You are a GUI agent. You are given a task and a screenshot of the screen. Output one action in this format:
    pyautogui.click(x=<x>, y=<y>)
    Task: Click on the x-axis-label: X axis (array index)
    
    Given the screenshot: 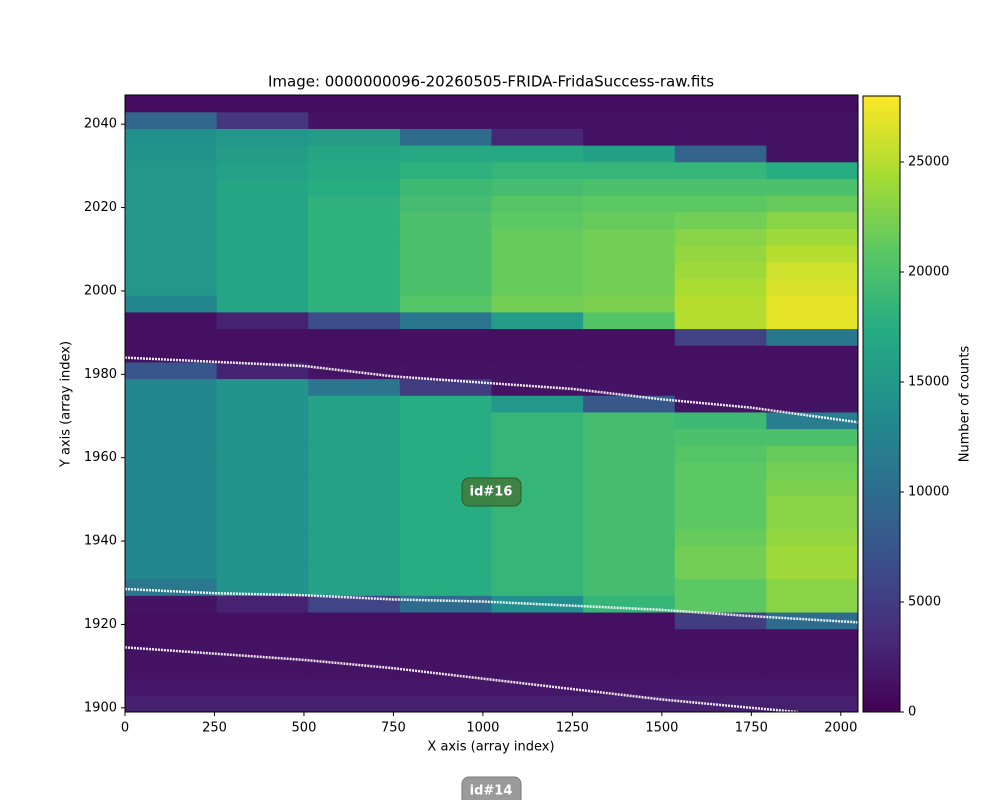 What is the action you would take?
    pyautogui.click(x=490, y=747)
    